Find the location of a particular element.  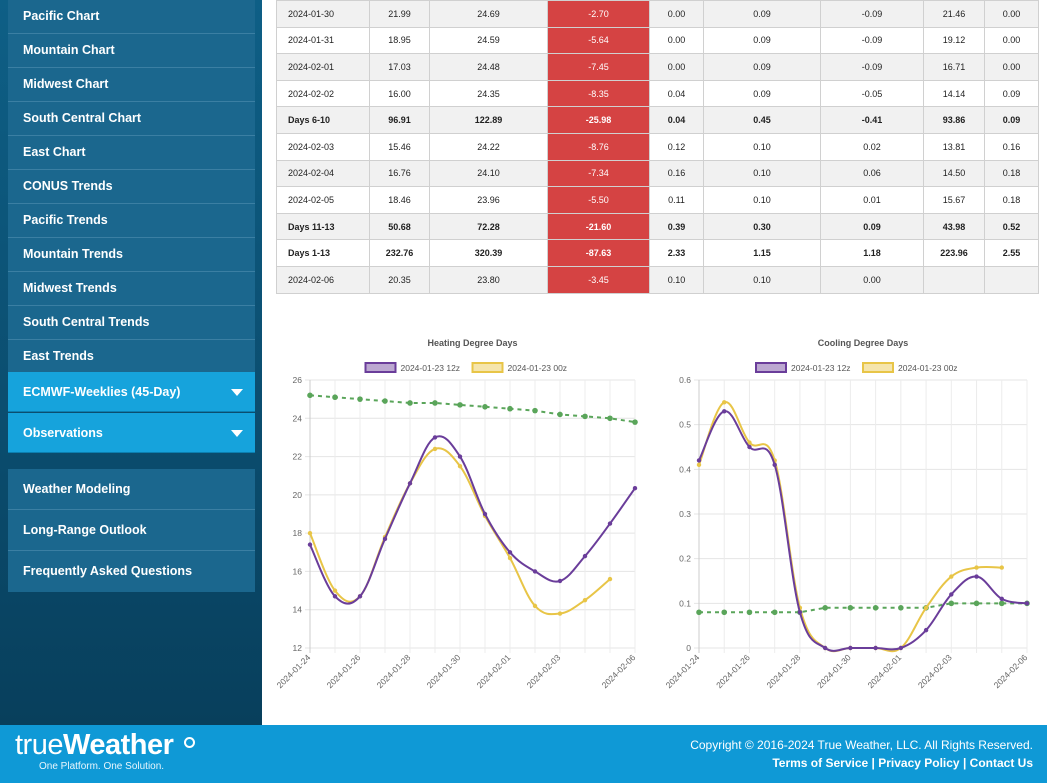

sidebar-item-1: Mountain Chart is located at coordinates (131, 51).